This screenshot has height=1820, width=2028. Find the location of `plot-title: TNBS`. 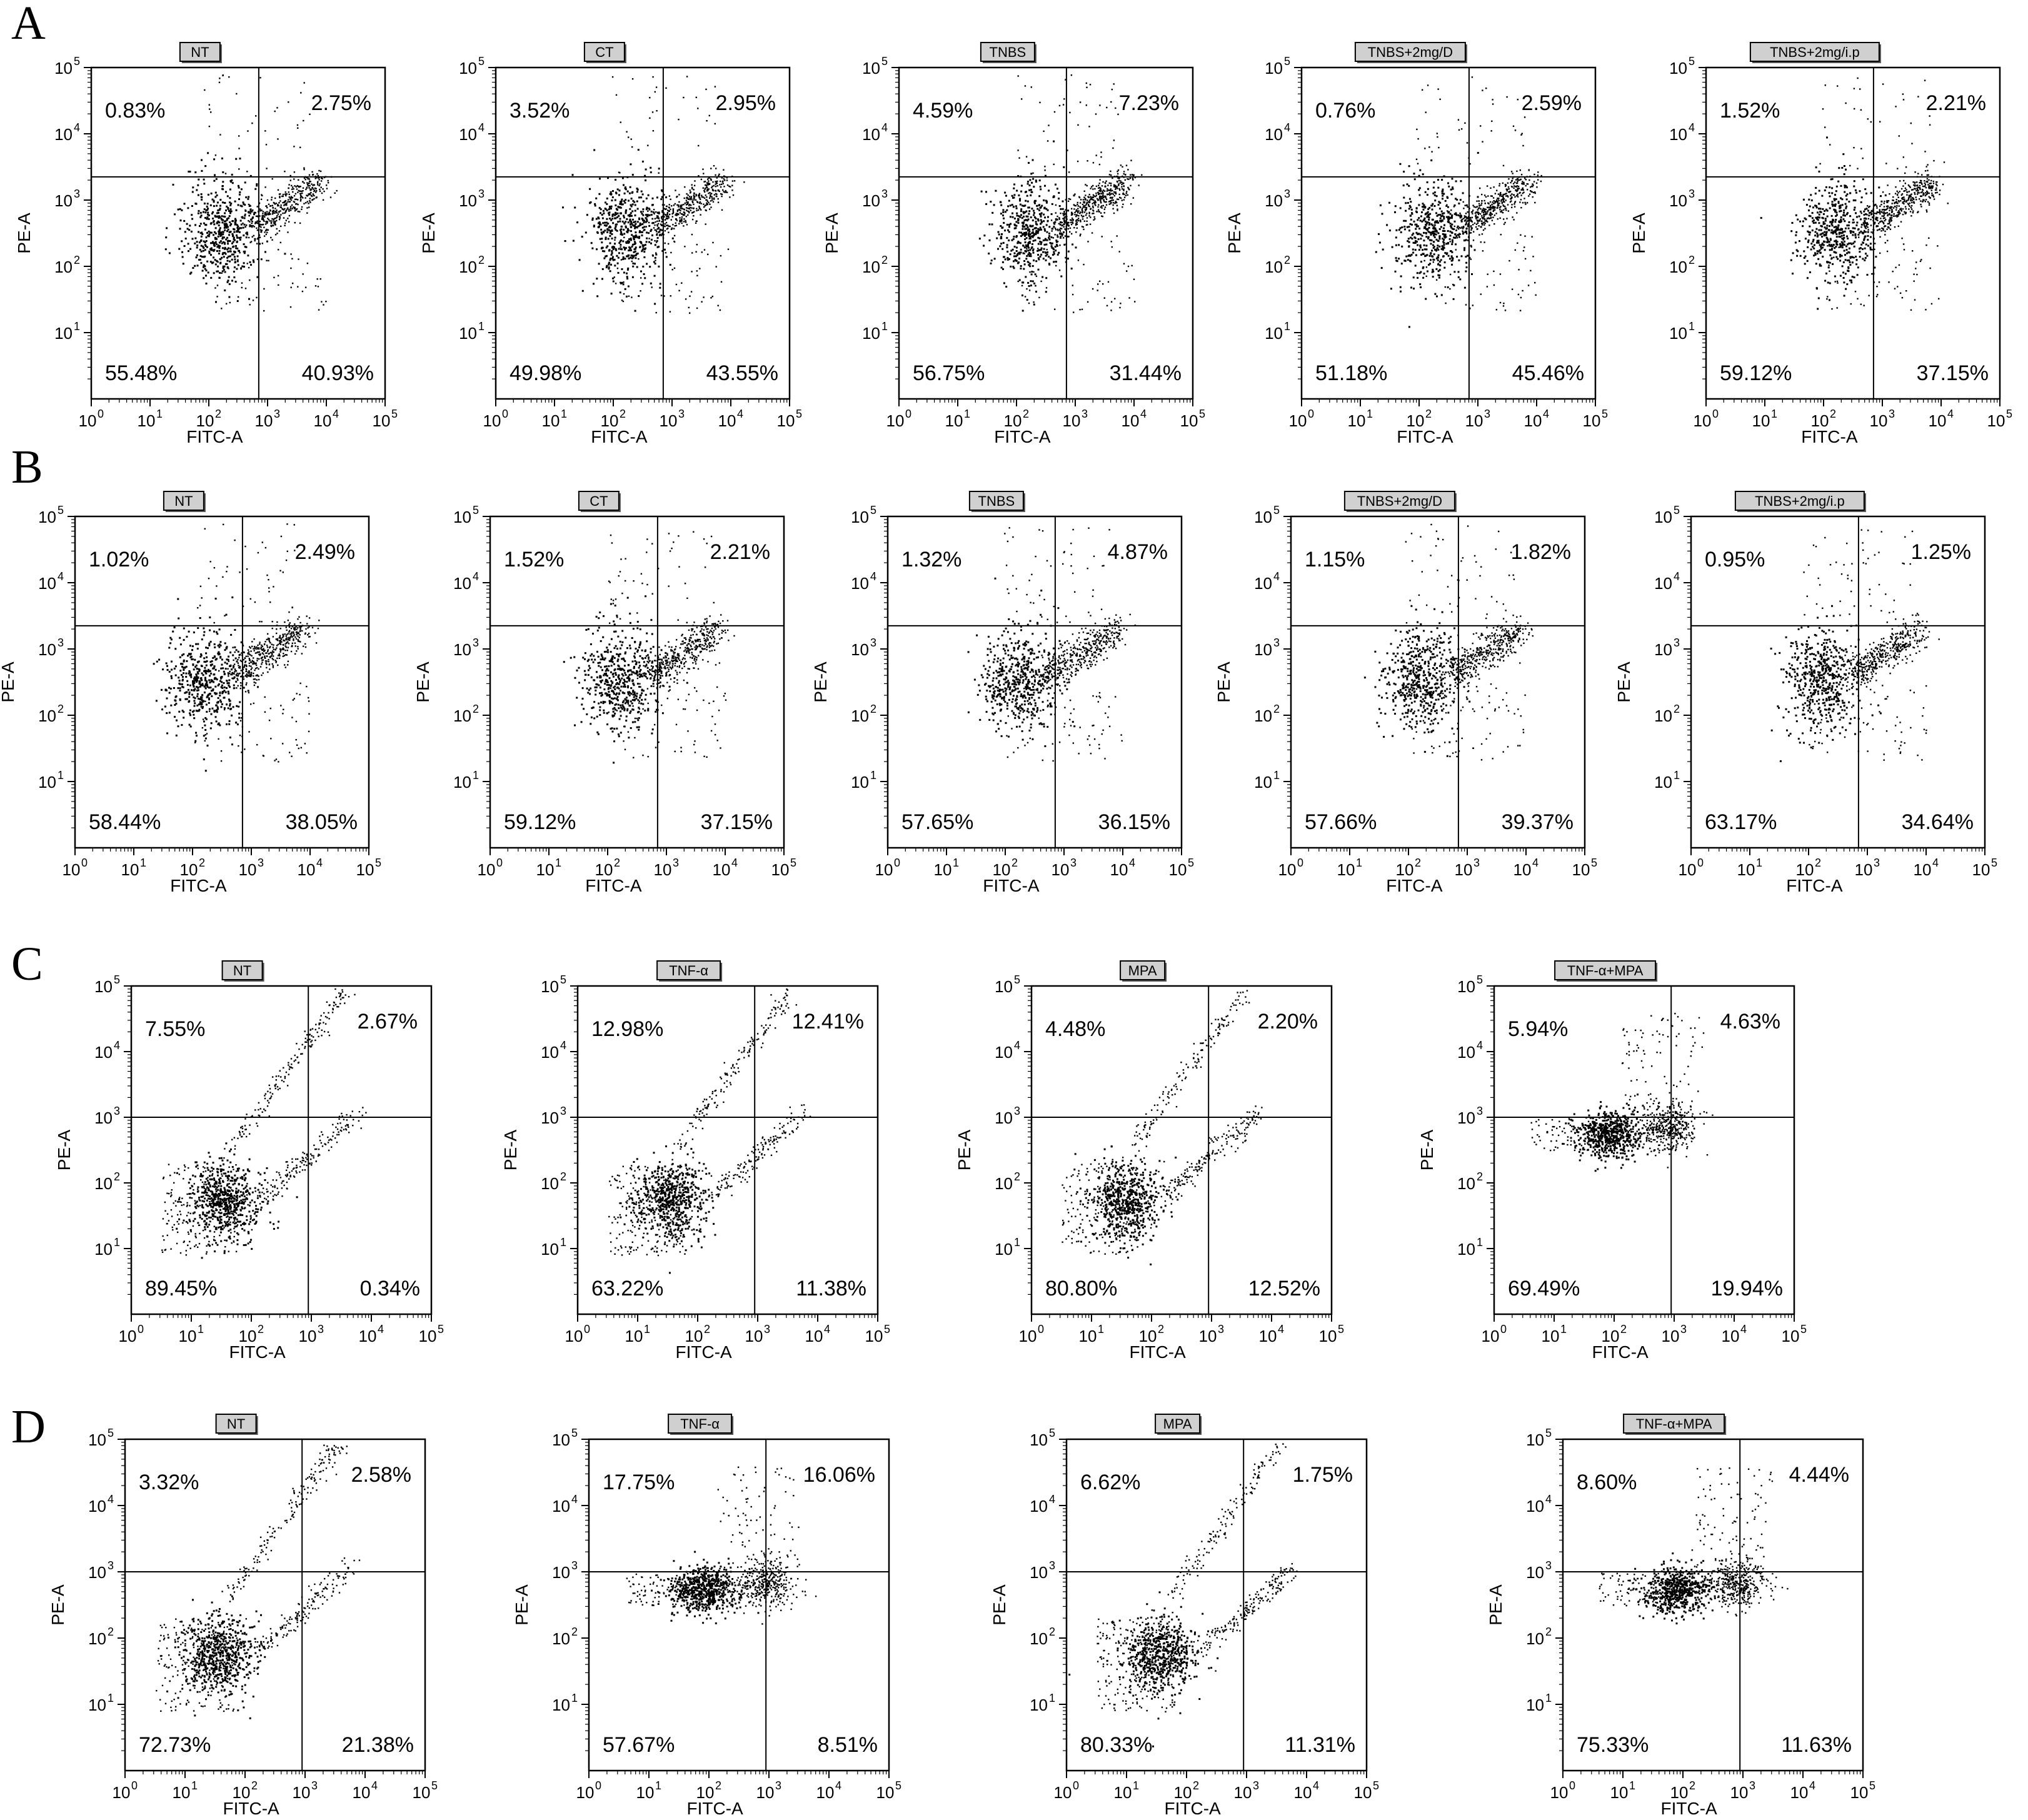

plot-title: TNBS is located at coordinates (1008, 53).